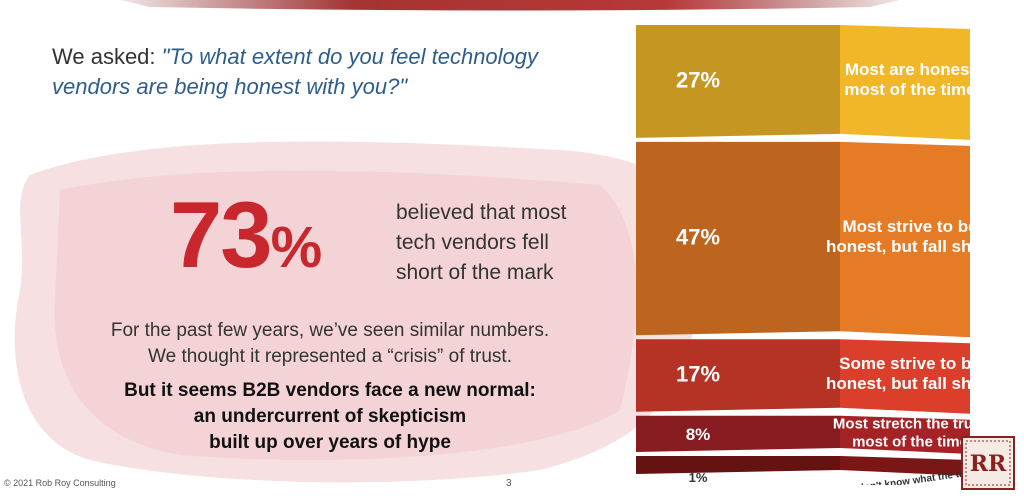 This screenshot has height=499, width=1024. What do you see at coordinates (107, 56) in the screenshot?
I see `question-prefix: We asked:` at bounding box center [107, 56].